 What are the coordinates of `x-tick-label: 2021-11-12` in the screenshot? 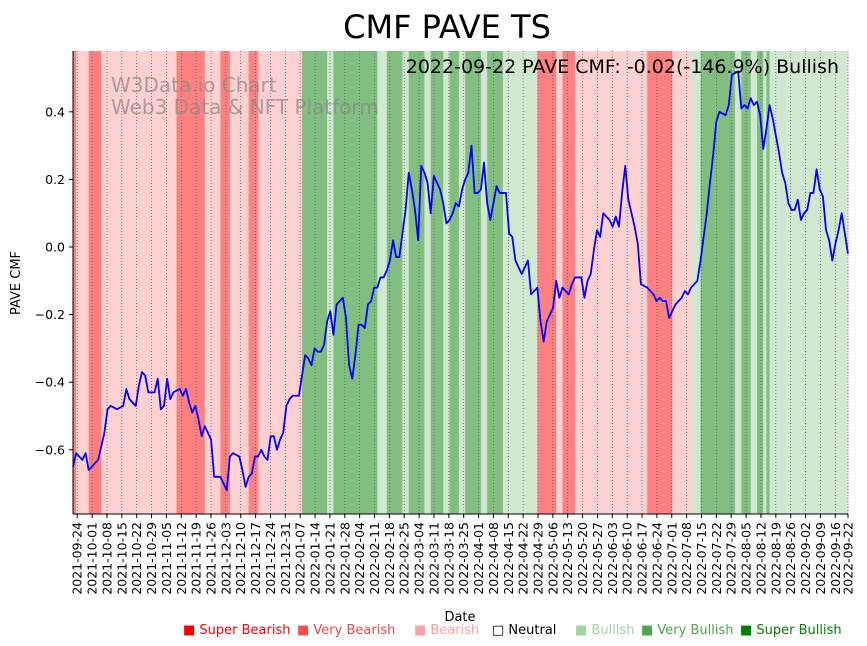 It's located at (181, 558).